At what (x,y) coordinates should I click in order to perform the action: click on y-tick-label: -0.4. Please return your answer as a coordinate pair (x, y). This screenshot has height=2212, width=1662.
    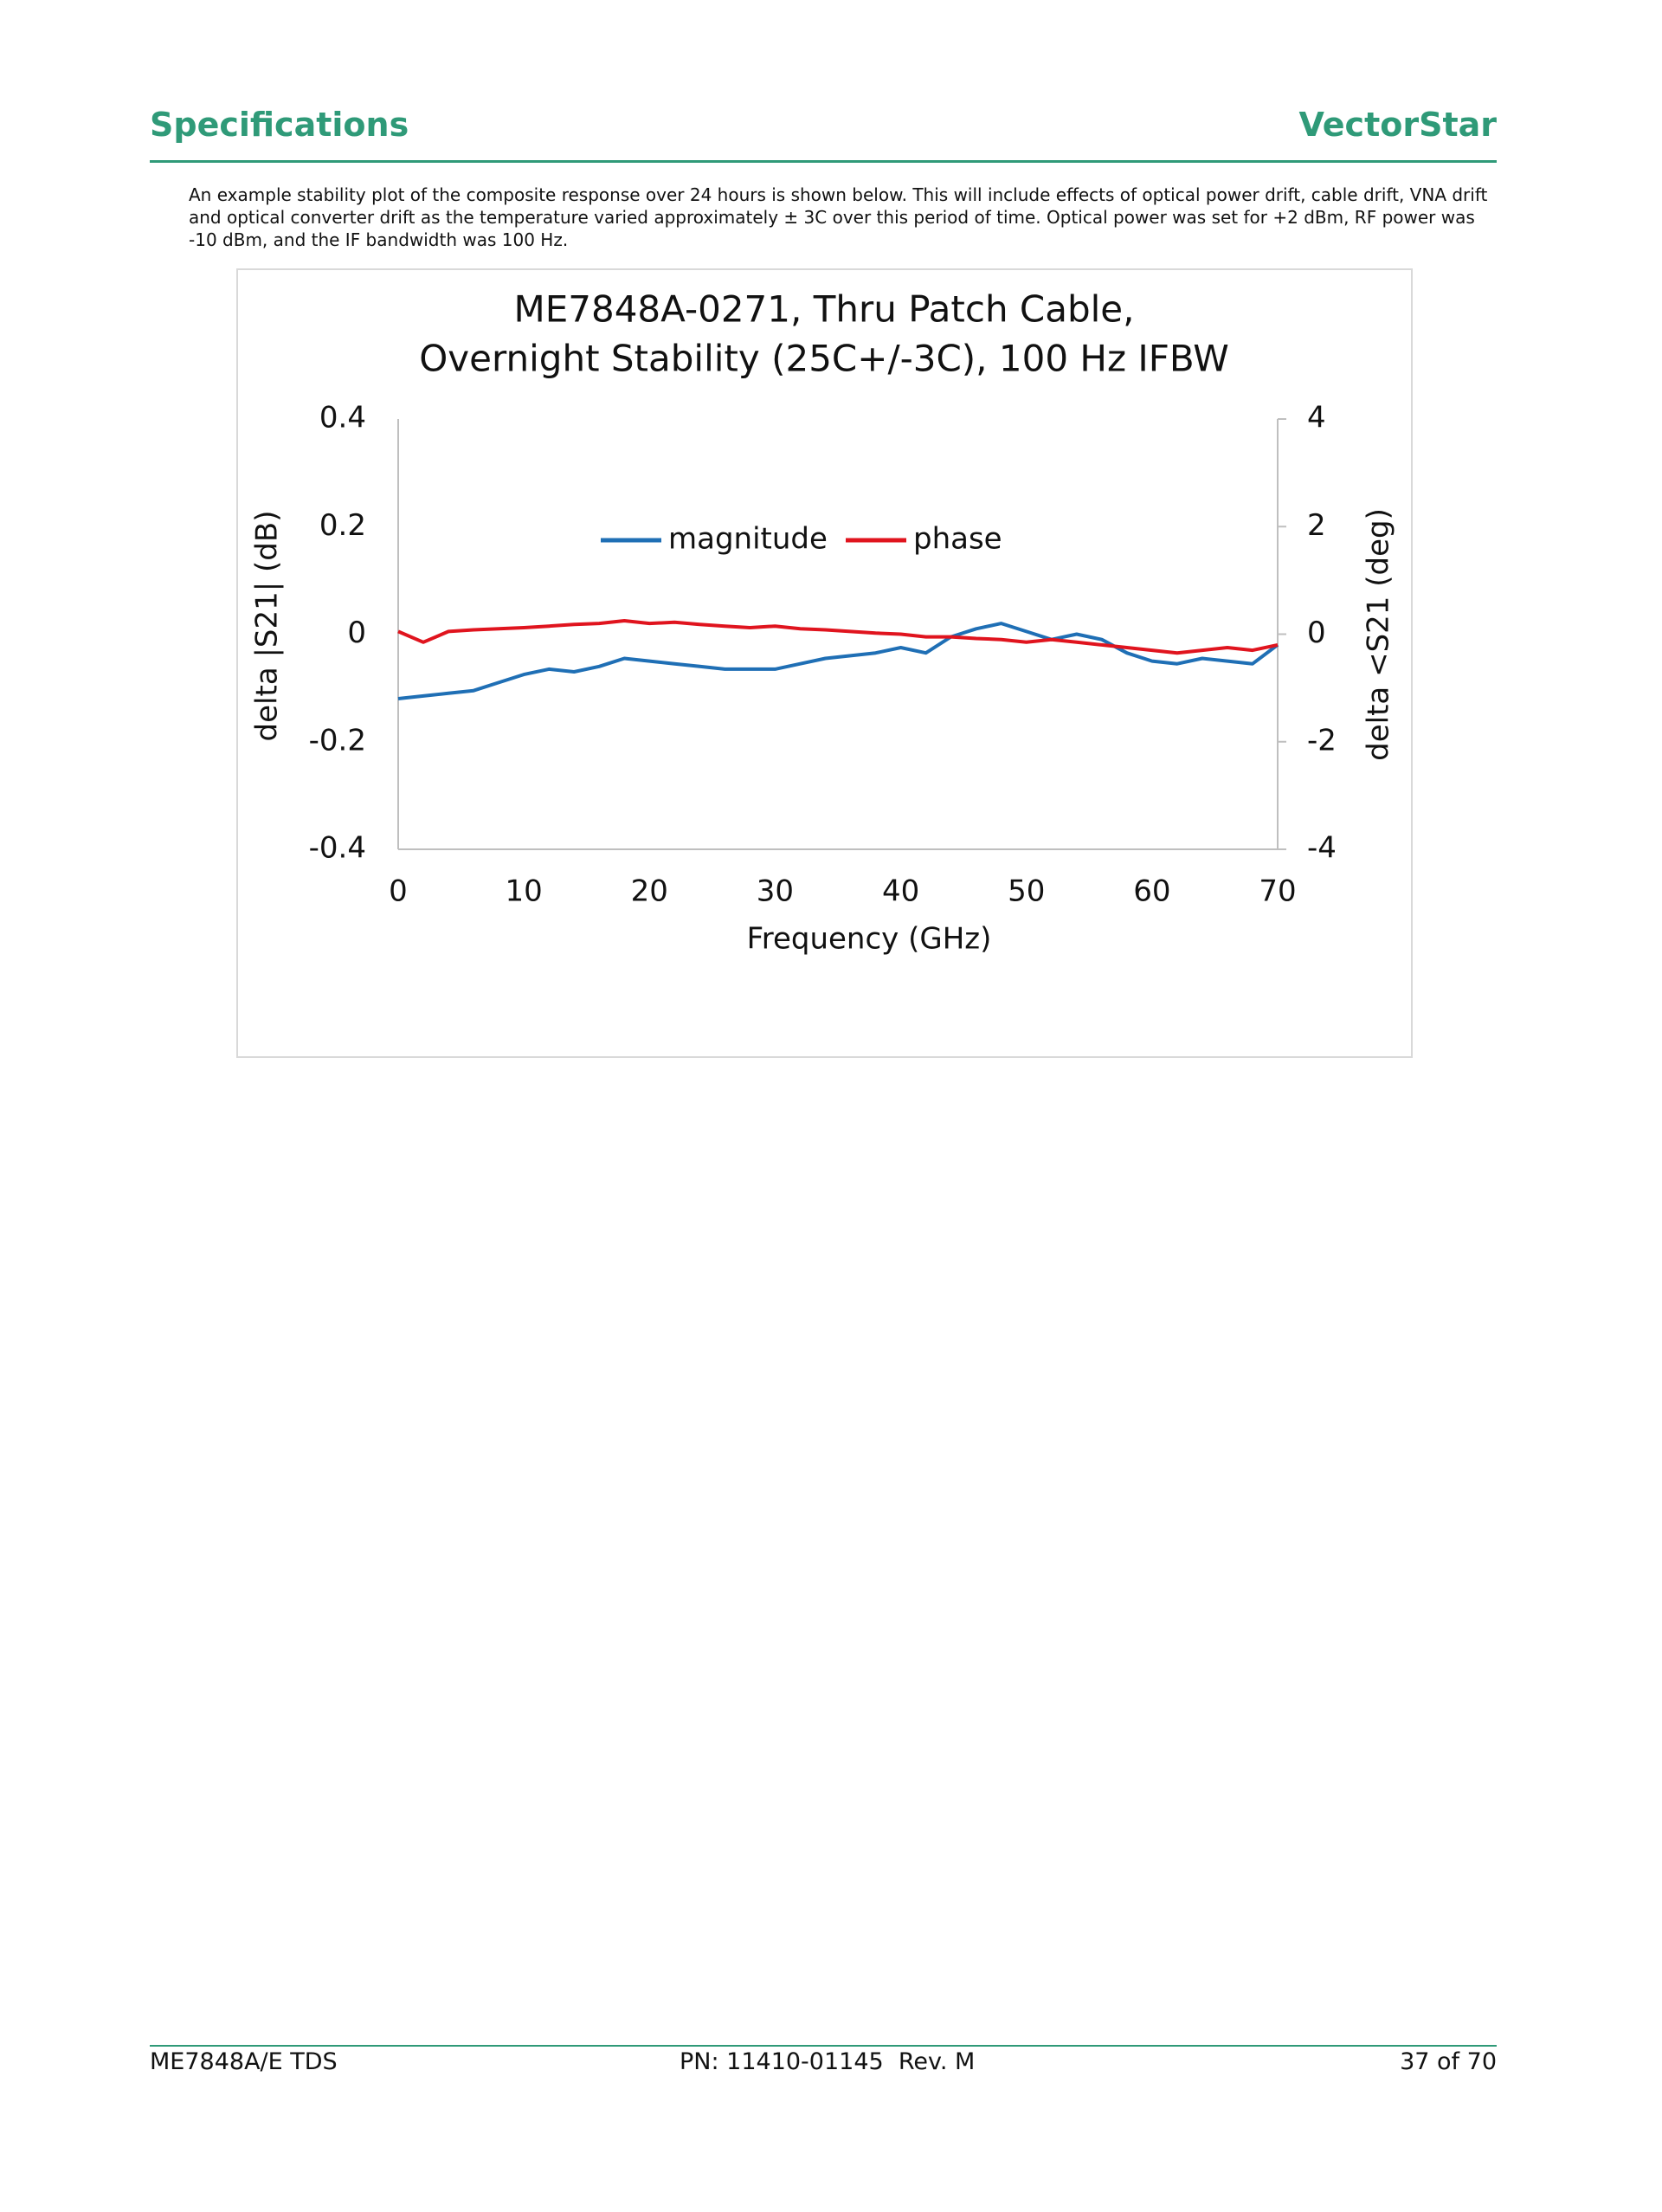
    Looking at the image, I should click on (337, 848).